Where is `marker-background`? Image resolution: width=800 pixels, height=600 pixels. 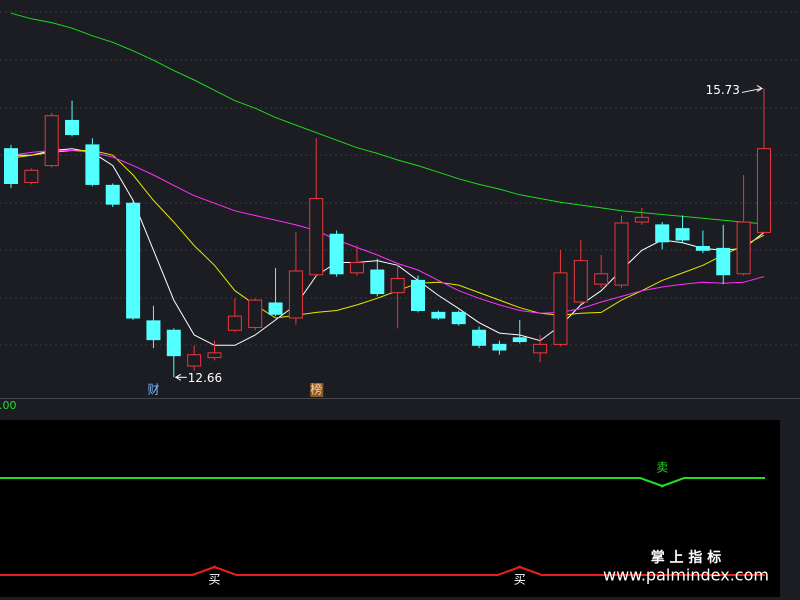 marker-background is located at coordinates (317, 390).